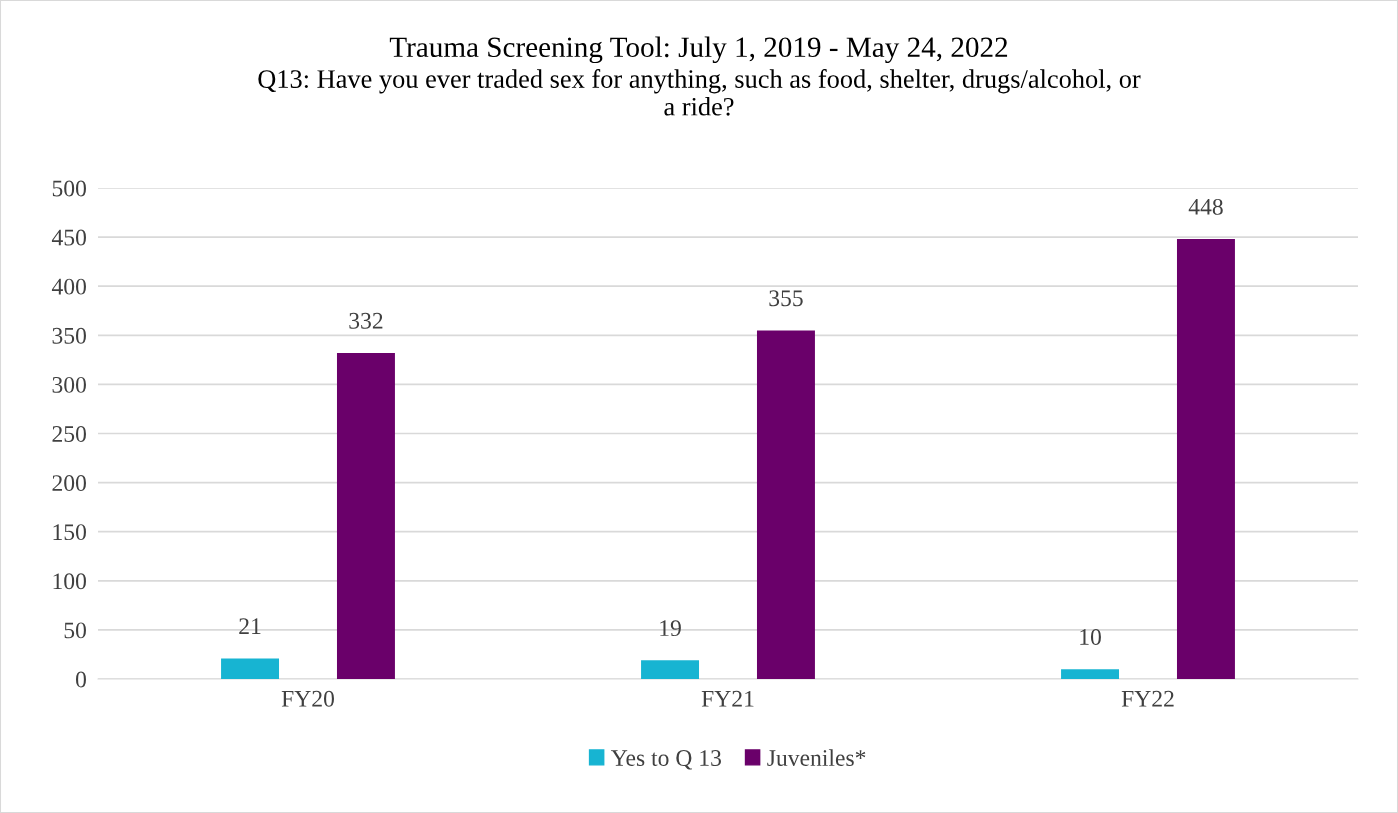 Image resolution: width=1398 pixels, height=813 pixels. Describe the element at coordinates (80, 679) in the screenshot. I see `y-tick-label: 0` at that location.